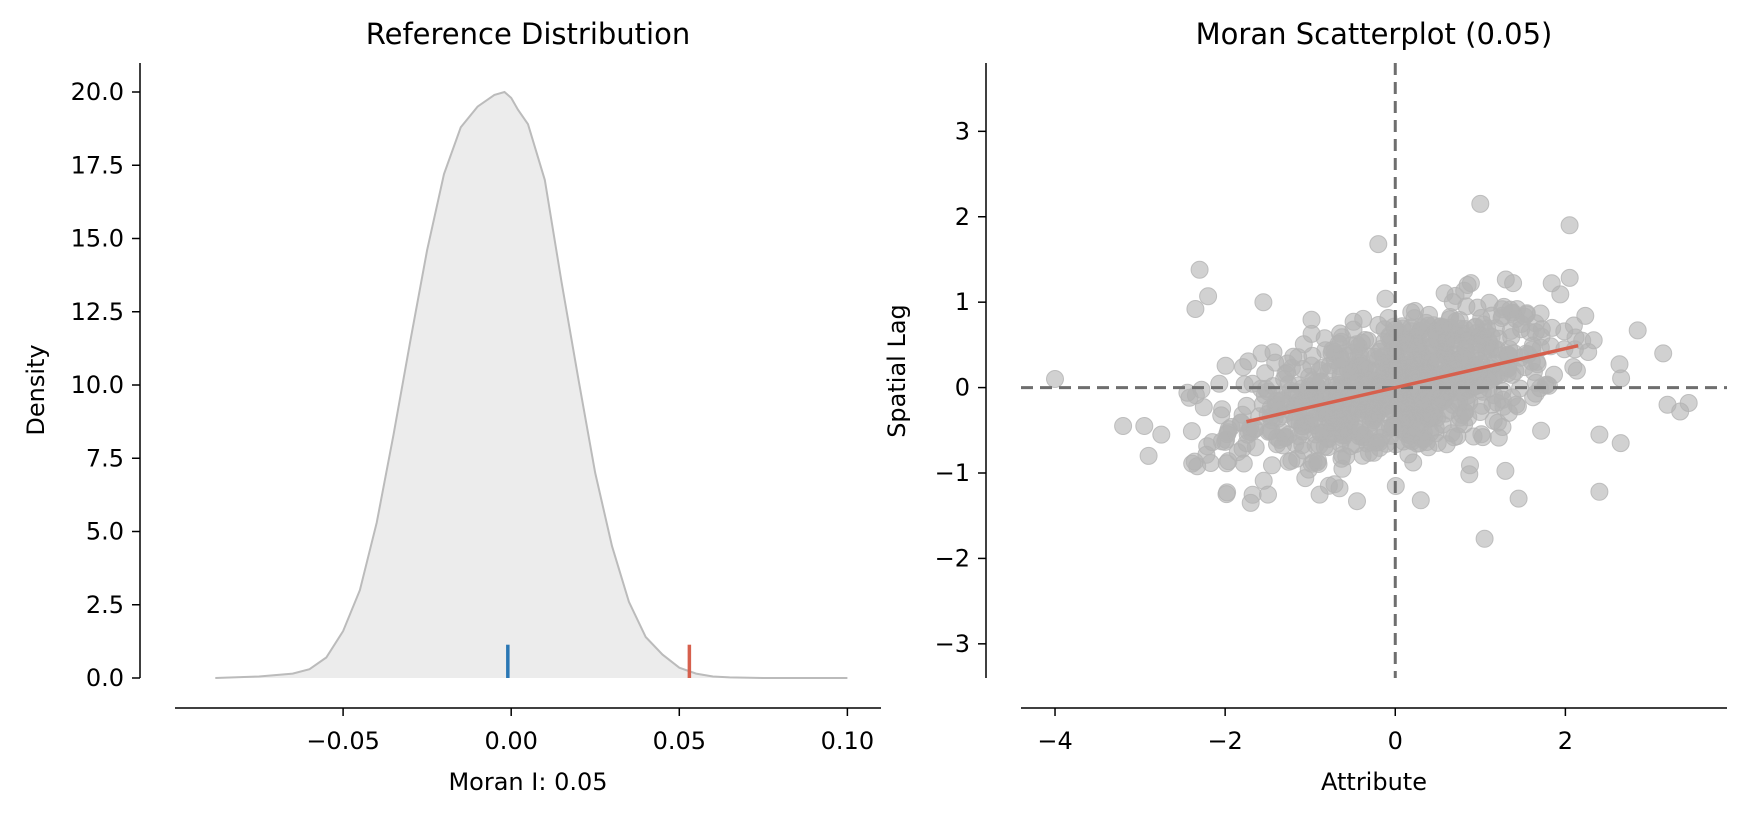 The image size is (1745, 816). What do you see at coordinates (679, 741) in the screenshot?
I see `left-xtick-label: 0.05` at bounding box center [679, 741].